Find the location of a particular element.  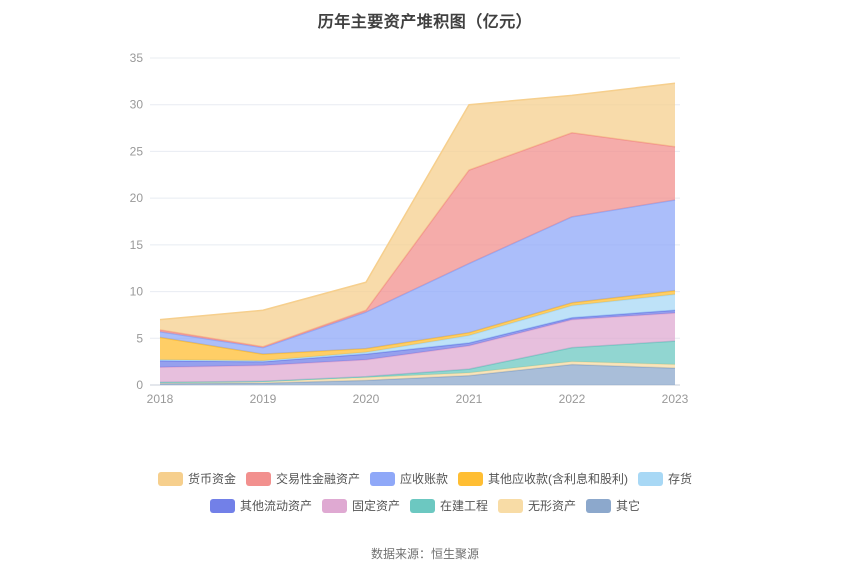

legend-item-应收账款: 应收账款 is located at coordinates (409, 479).